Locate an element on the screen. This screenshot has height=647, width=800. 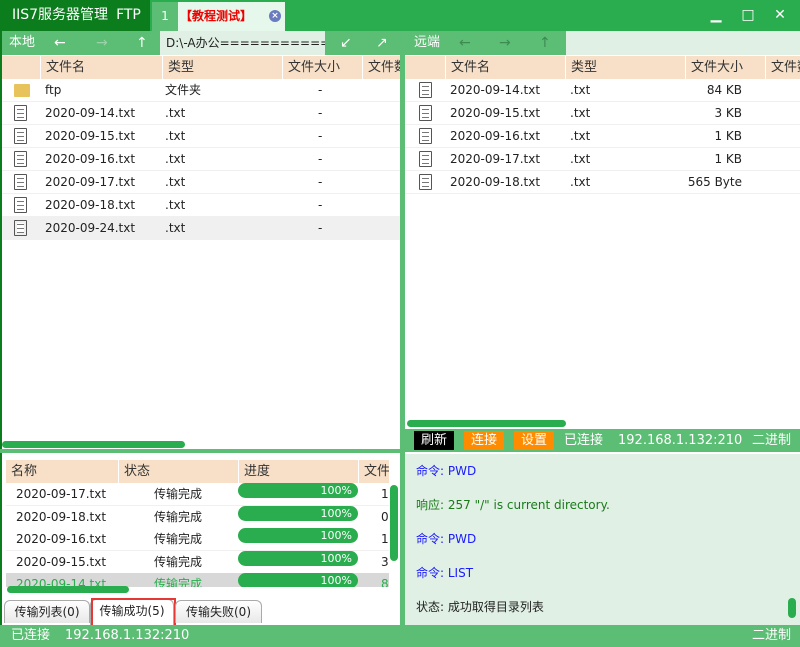
remote-file-row: 2020-09-16.txt .txt 1 KB is located at coordinates (602, 136).